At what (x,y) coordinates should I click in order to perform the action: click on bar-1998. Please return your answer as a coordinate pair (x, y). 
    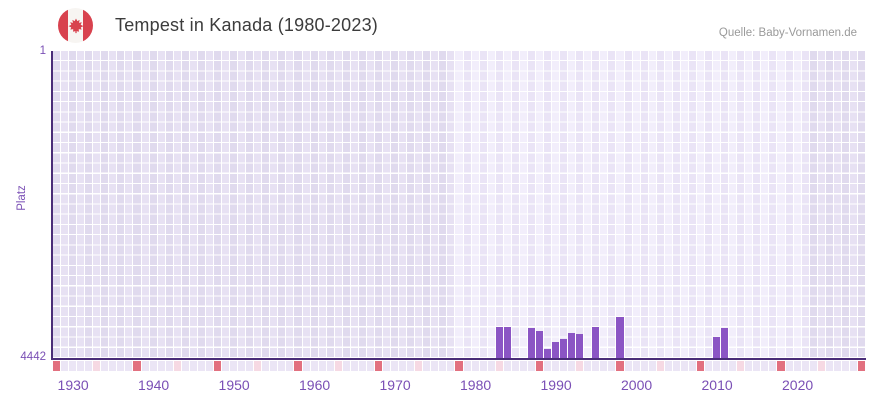
    Looking at the image, I should click on (620, 337).